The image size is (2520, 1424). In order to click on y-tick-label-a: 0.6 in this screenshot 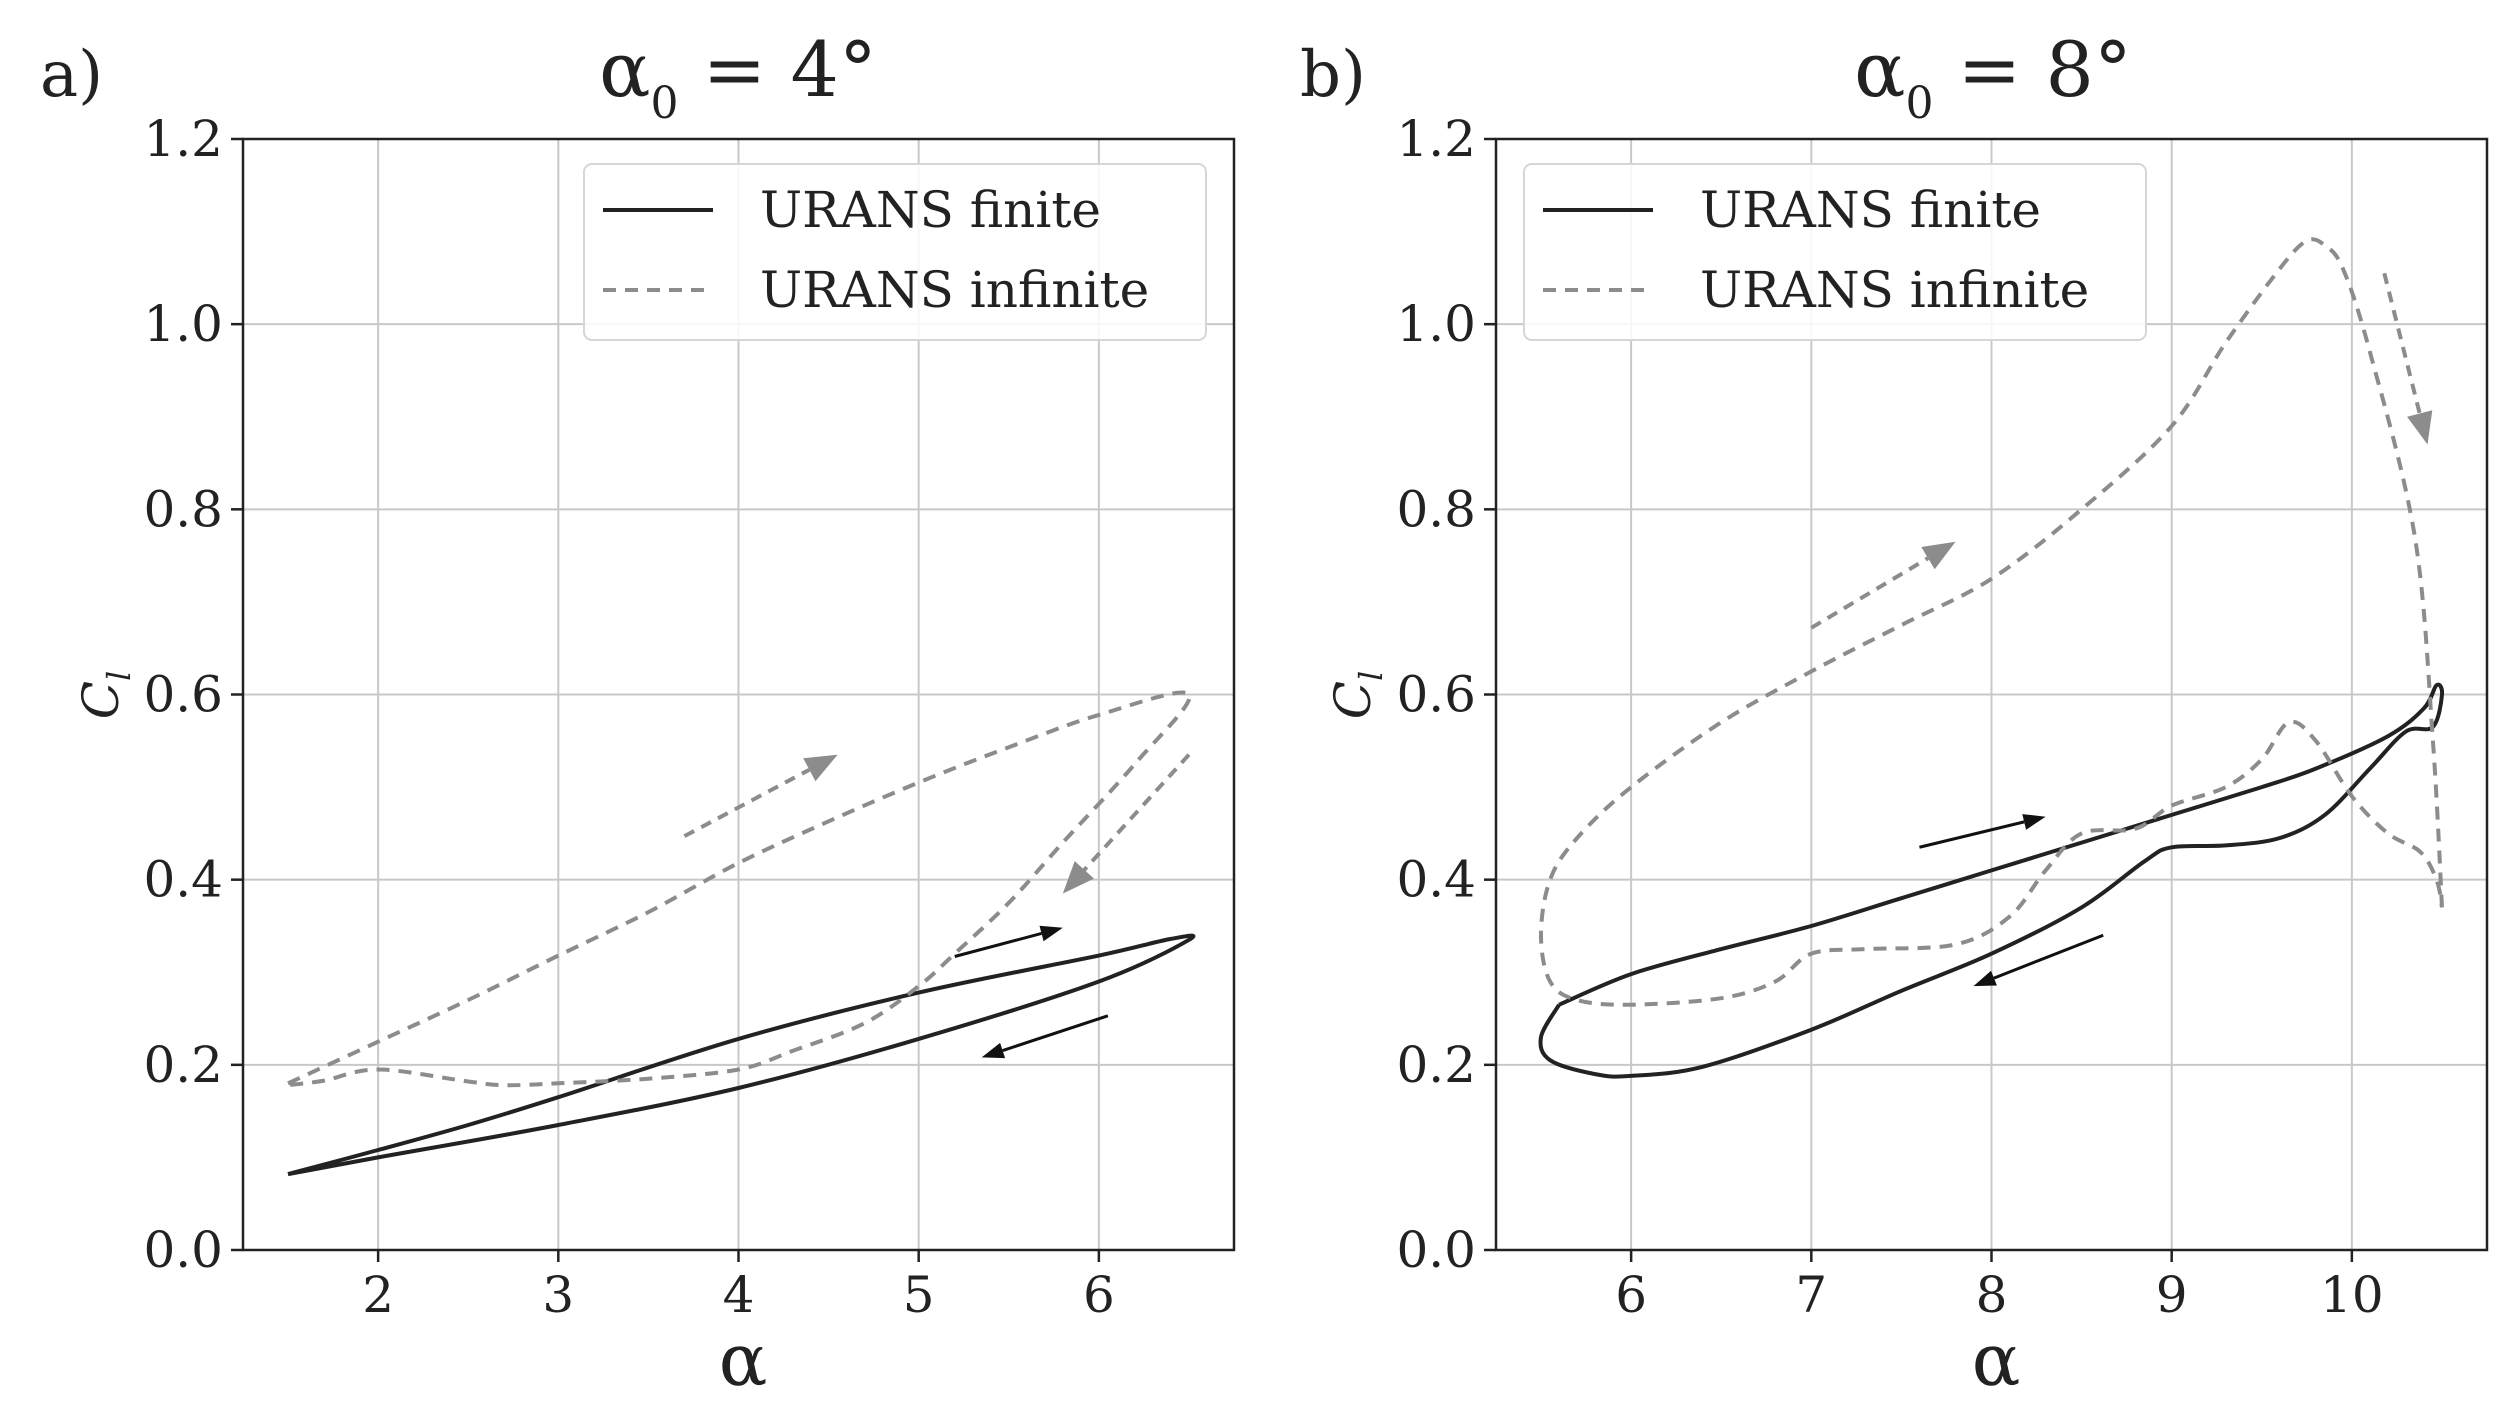, I will do `click(183, 695)`.